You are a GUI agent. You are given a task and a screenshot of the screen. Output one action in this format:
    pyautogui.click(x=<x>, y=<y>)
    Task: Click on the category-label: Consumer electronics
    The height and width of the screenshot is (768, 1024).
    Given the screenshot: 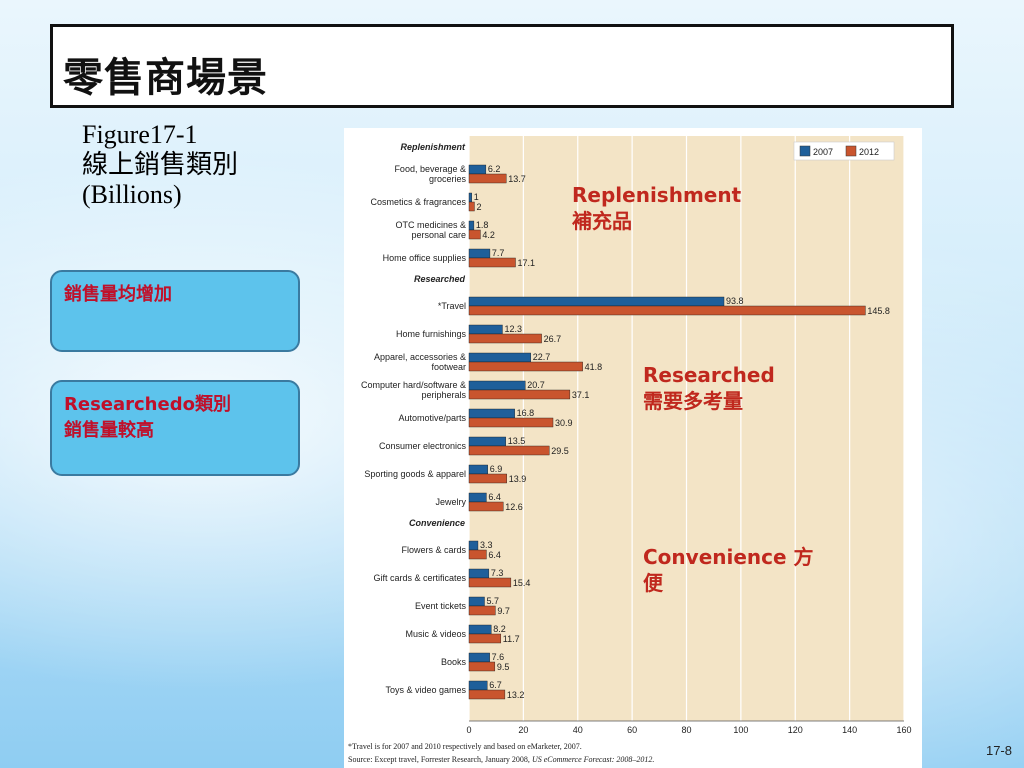 What is the action you would take?
    pyautogui.click(x=423, y=446)
    